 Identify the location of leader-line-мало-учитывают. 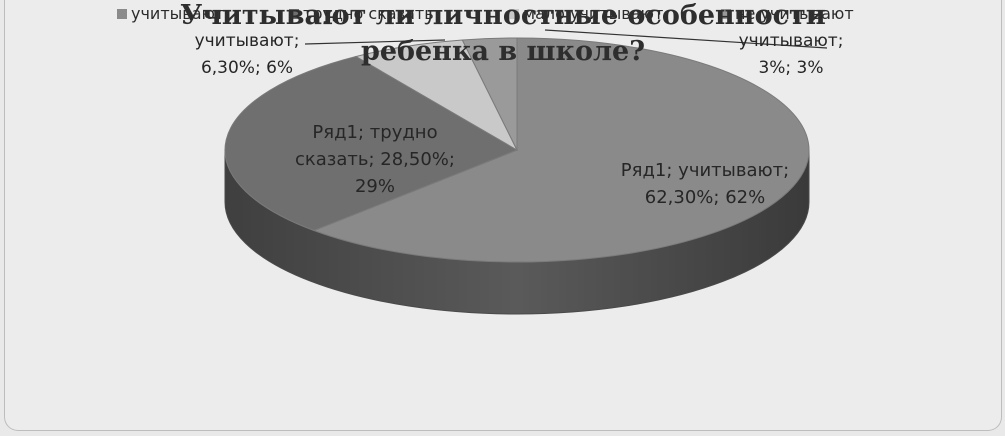
(375, 42).